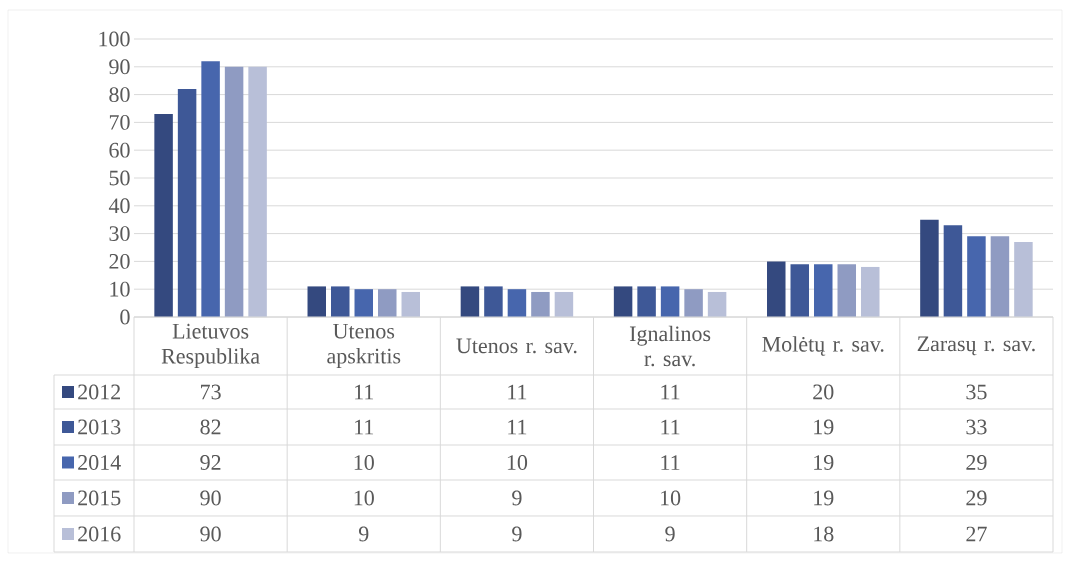 This screenshot has width=1067, height=561. Describe the element at coordinates (823, 346) in the screenshot. I see `x-tick-label: Molėtų r. sav.` at that location.